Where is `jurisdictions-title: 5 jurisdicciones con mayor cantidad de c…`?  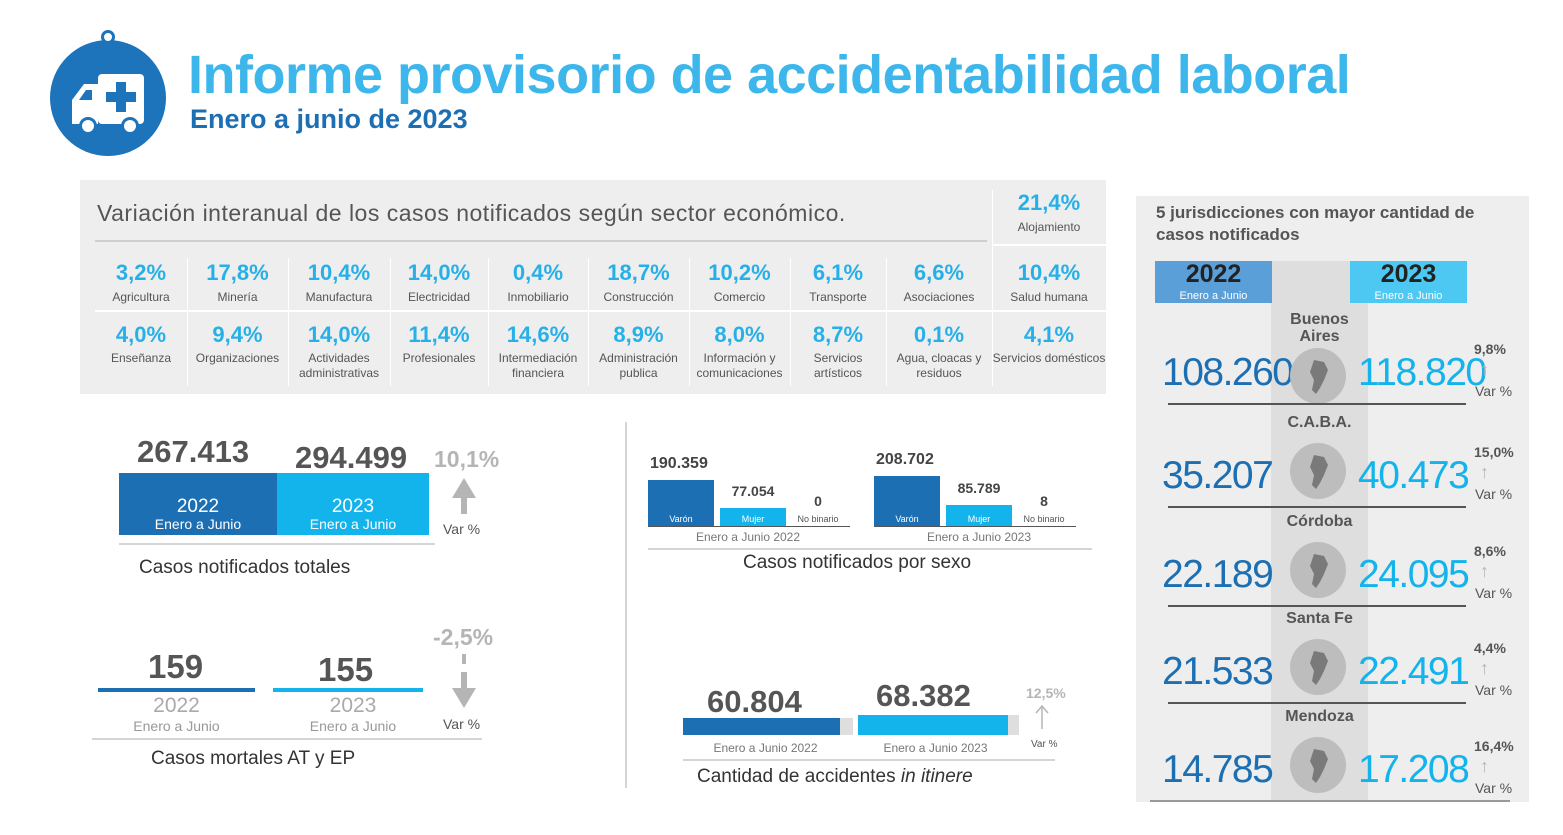 jurisdictions-title: 5 jurisdicciones con mayor cantidad de c… is located at coordinates (1315, 223).